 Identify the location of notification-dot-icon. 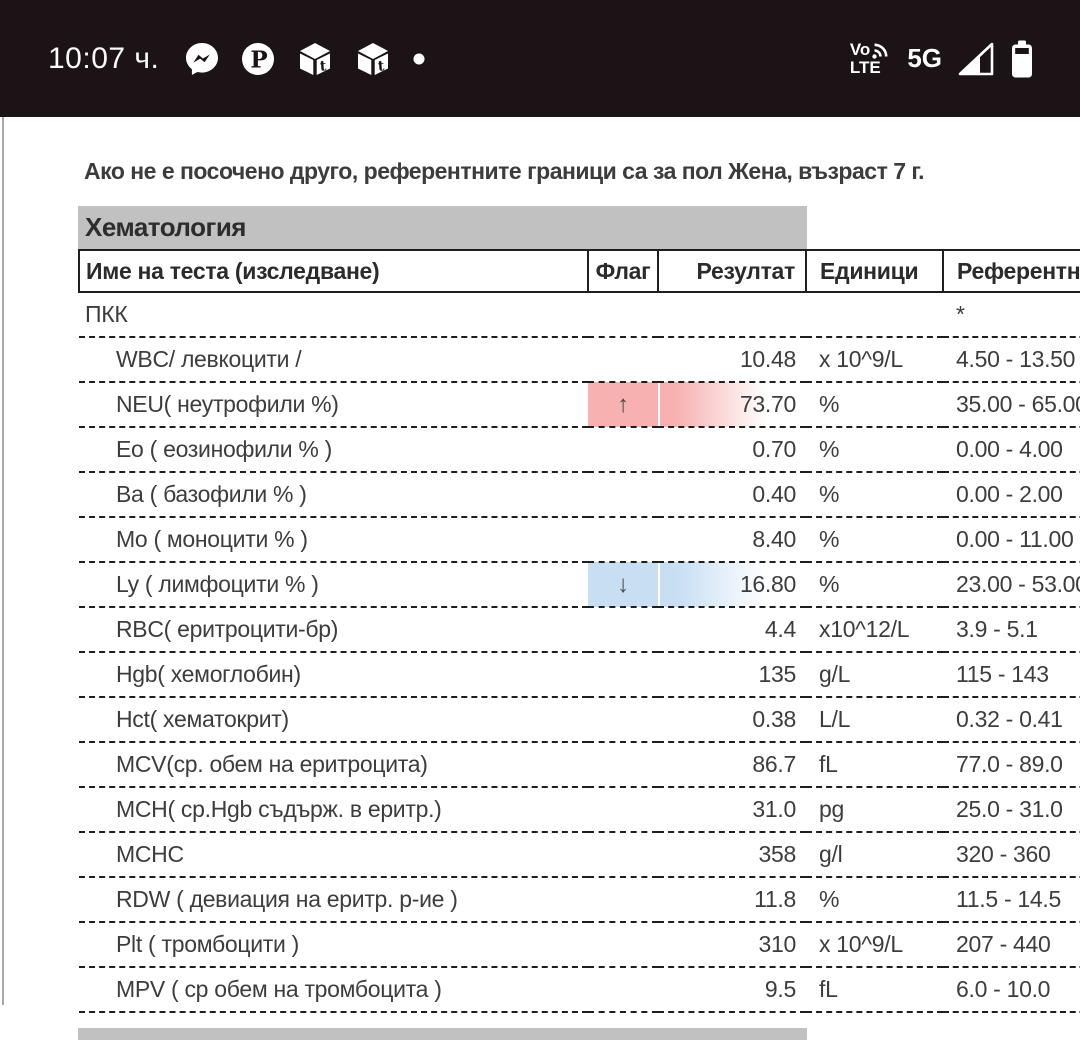
(419, 59).